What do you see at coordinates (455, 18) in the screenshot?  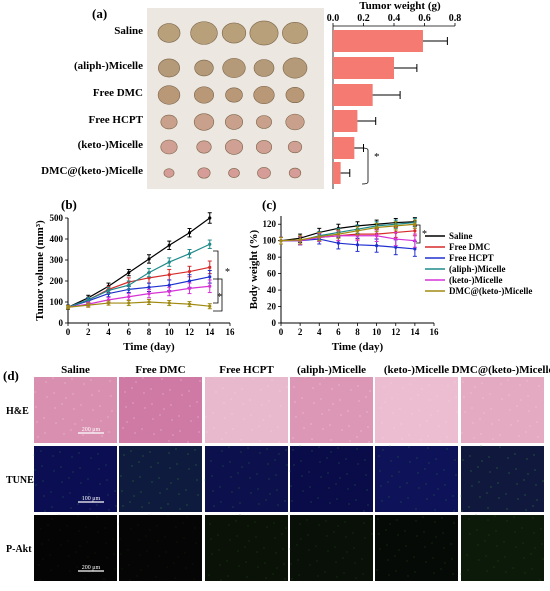 I see `bar-tick-label: 0.8` at bounding box center [455, 18].